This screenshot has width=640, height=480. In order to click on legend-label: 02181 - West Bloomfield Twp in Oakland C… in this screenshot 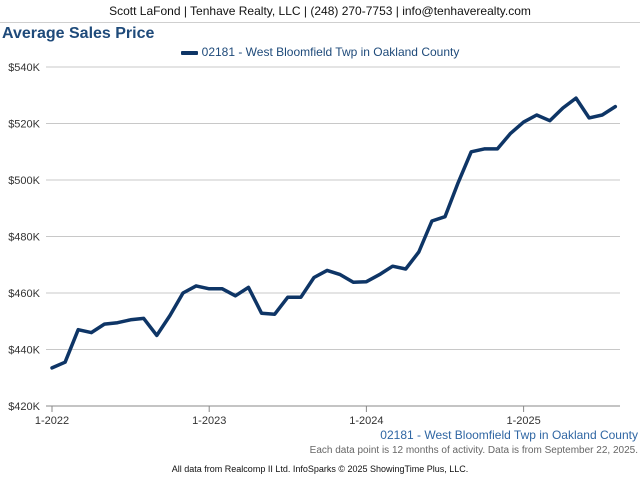, I will do `click(330, 52)`.